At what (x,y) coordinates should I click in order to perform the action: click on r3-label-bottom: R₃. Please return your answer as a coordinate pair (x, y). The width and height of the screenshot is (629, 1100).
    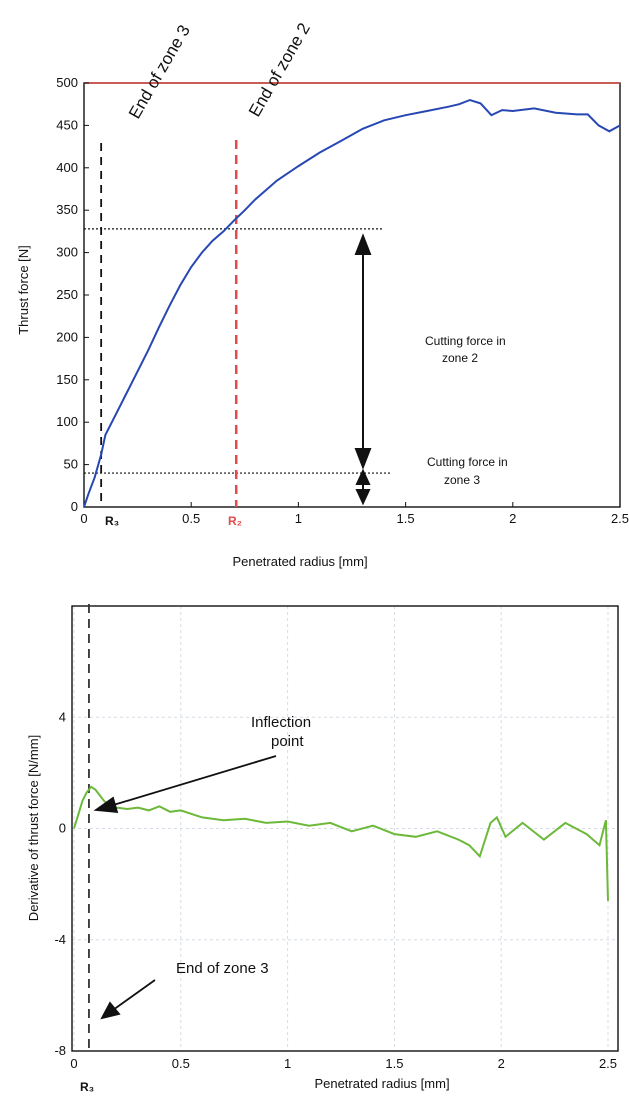
    Looking at the image, I should click on (87, 1087).